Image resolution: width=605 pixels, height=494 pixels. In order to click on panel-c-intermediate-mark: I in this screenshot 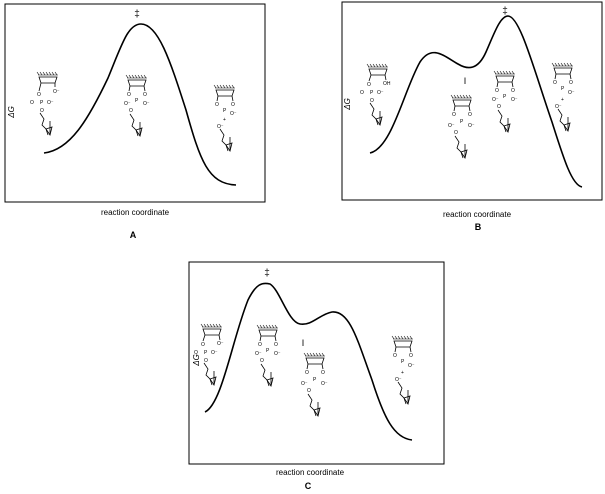, I will do `click(303, 343)`.